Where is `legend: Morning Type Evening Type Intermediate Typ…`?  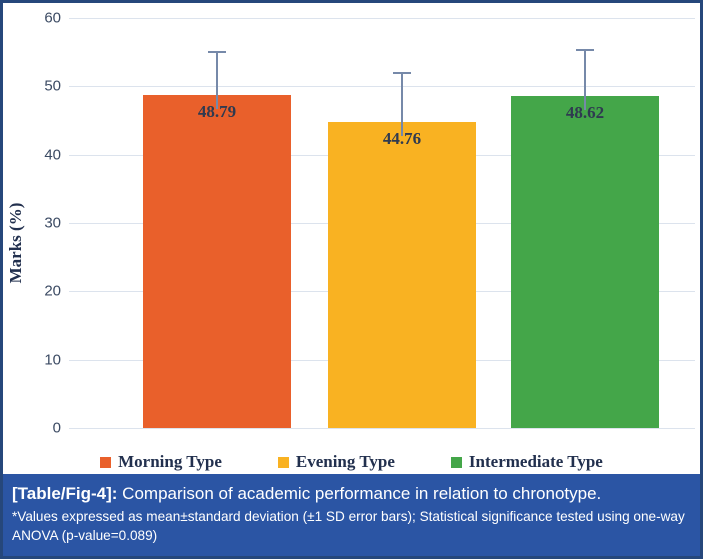
legend: Morning Type Evening Type Intermediate Typ… is located at coordinates (351, 462).